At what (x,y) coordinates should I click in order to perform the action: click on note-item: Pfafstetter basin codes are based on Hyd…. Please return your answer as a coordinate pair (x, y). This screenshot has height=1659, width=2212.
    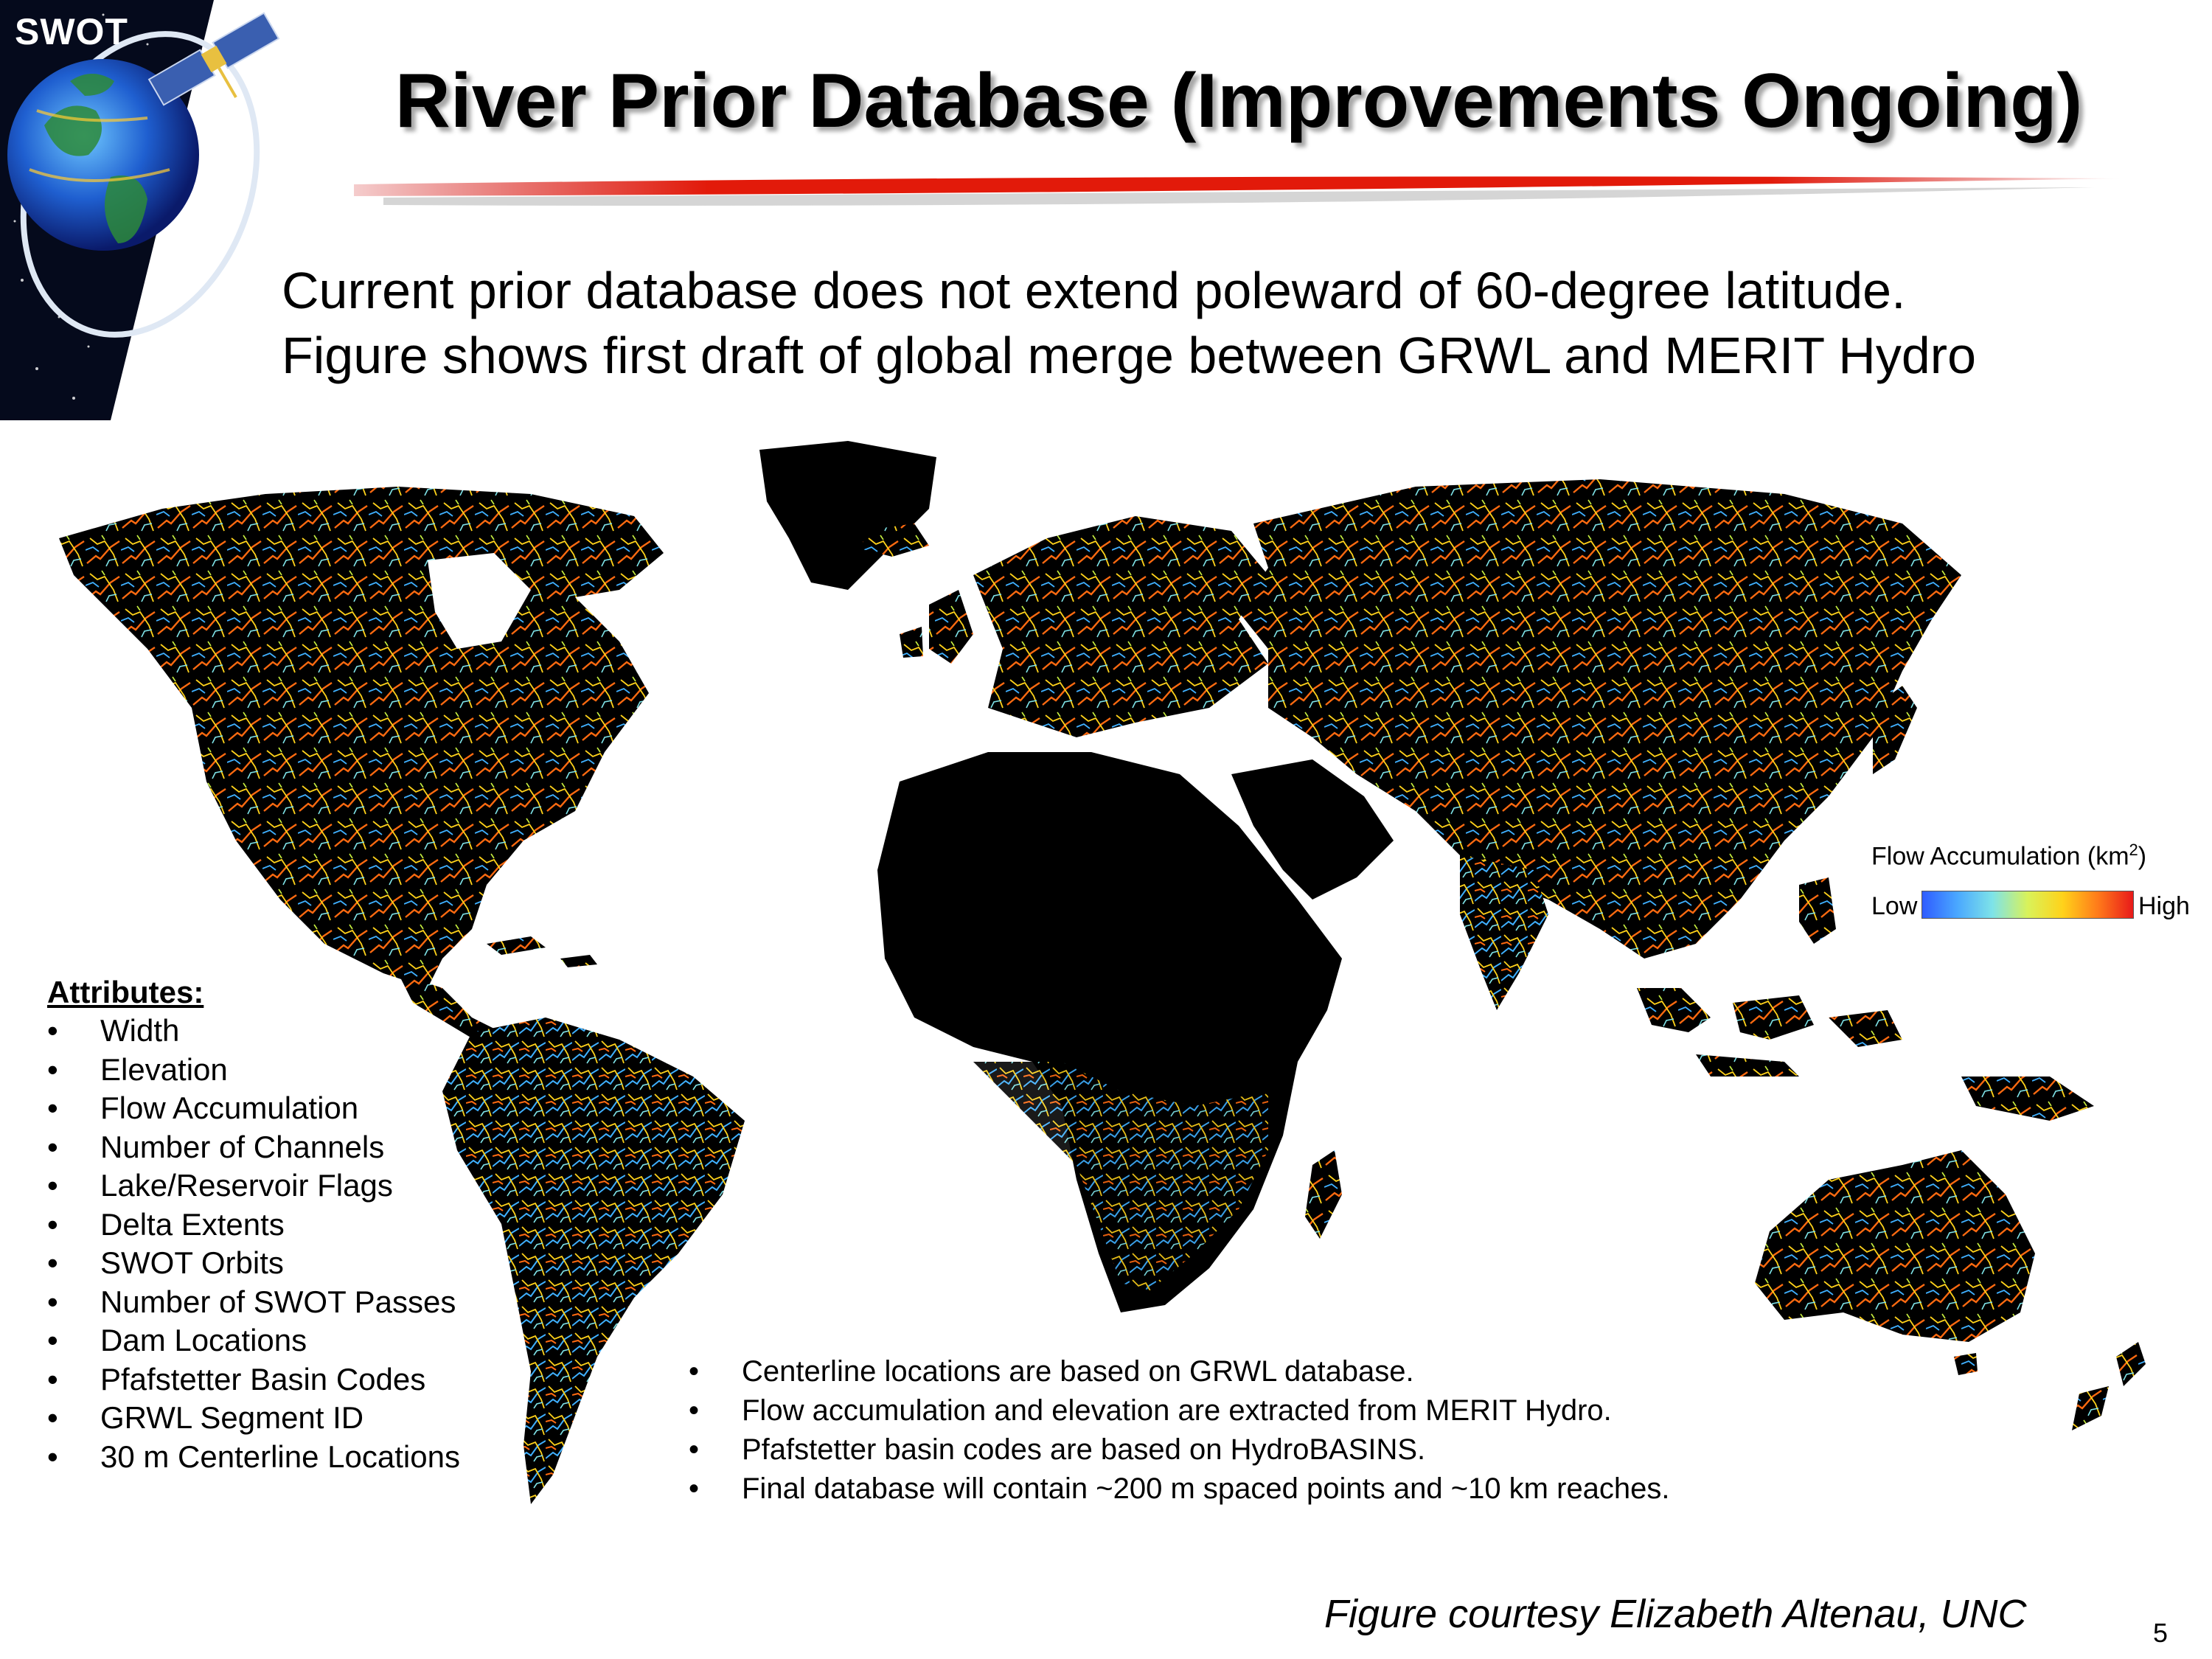
    Looking at the image, I should click on (1242, 1450).